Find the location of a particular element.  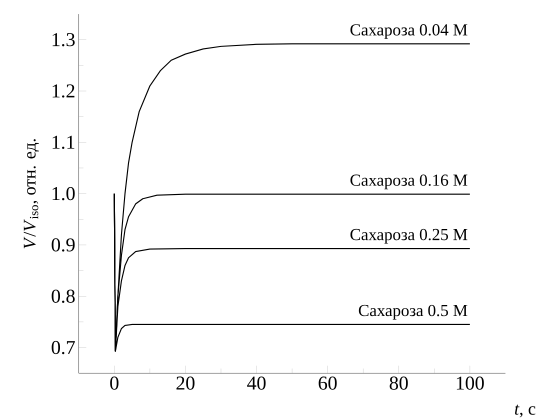

y-axis-title: V/V$_{iso}$, отн. ед. is located at coordinates (31, 193).